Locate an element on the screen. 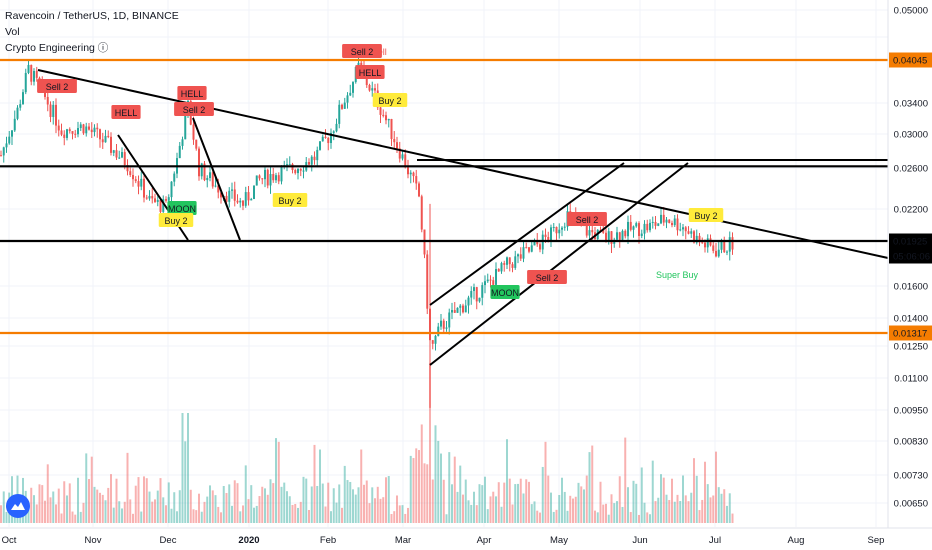 Image resolution: width=932 pixels, height=550 pixels. time-tick-label: Jun is located at coordinates (639, 540).